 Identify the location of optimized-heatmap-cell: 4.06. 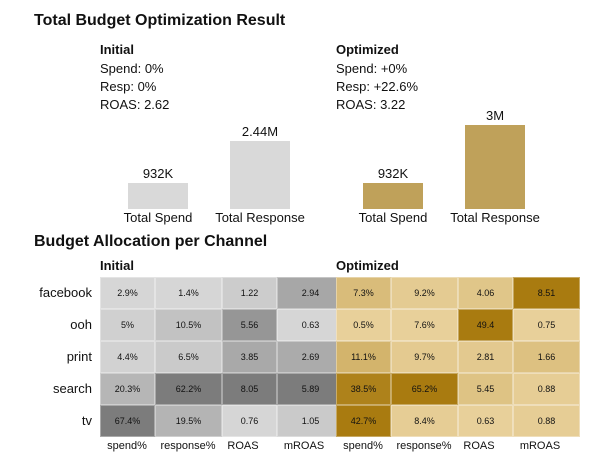
(485, 293).